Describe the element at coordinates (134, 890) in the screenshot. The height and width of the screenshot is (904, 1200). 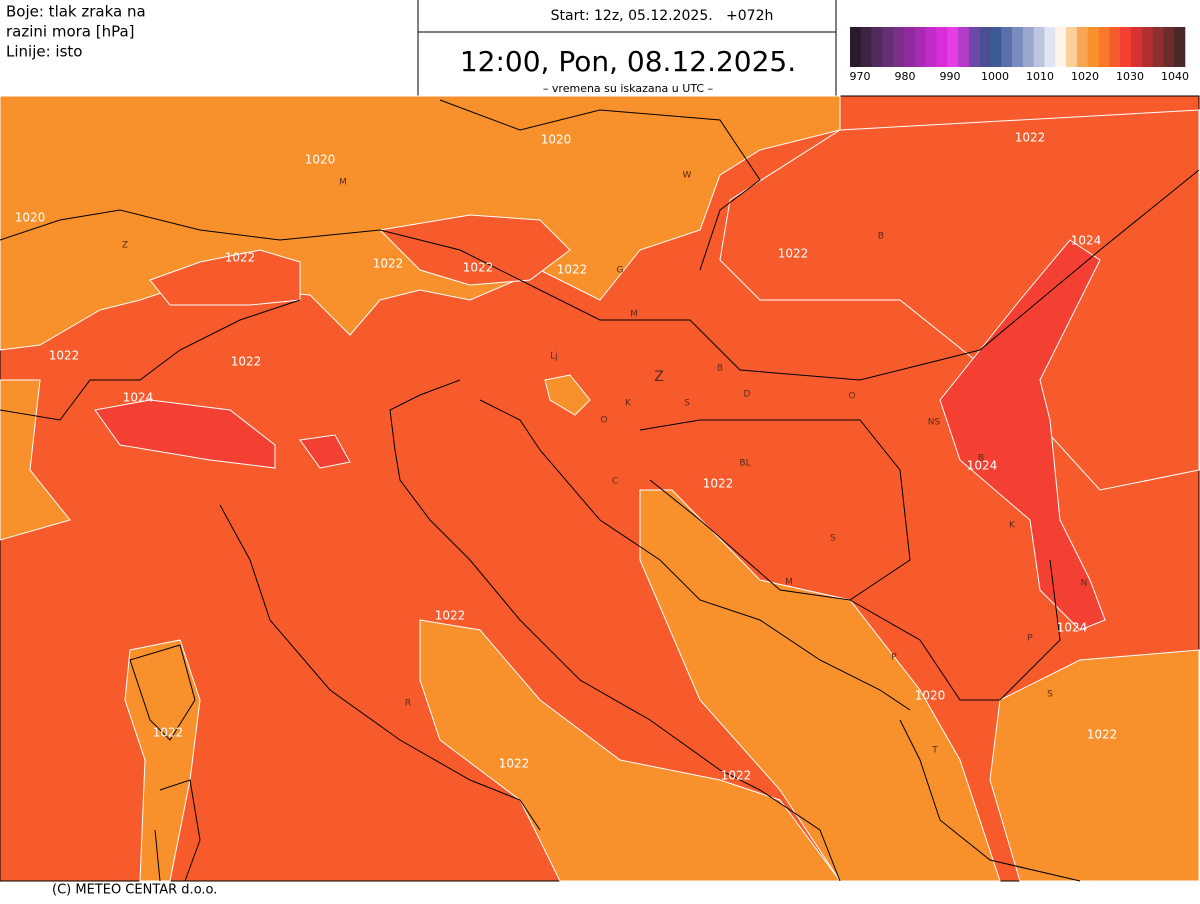
I see `copyright: (C) METEO CENTAR d.o.o.` at that location.